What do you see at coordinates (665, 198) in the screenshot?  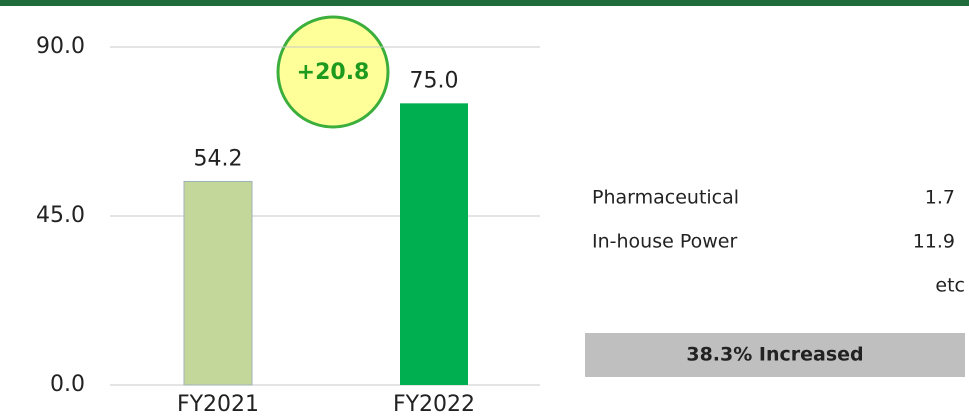 I see `breakdown-label: Pharmaceutical` at bounding box center [665, 198].